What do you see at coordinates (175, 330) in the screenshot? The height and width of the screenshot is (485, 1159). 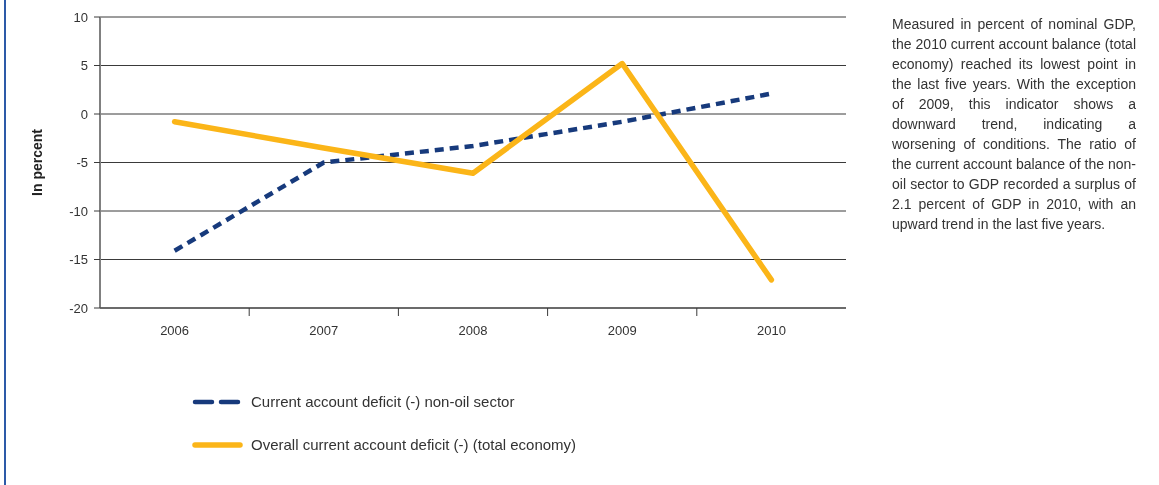 I see `x-tick-label: 2006` at bounding box center [175, 330].